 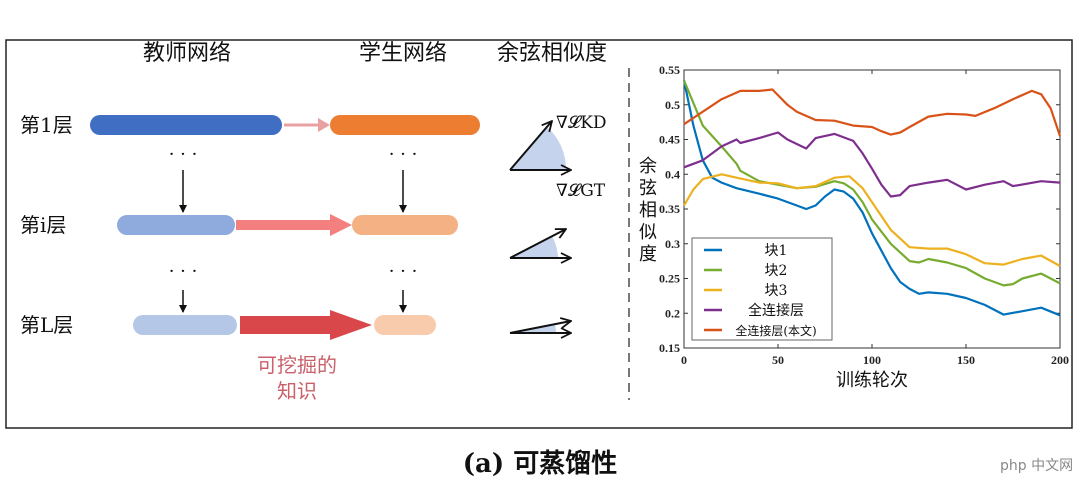 What do you see at coordinates (648, 166) in the screenshot?
I see `y-axis-label-char: 余` at bounding box center [648, 166].